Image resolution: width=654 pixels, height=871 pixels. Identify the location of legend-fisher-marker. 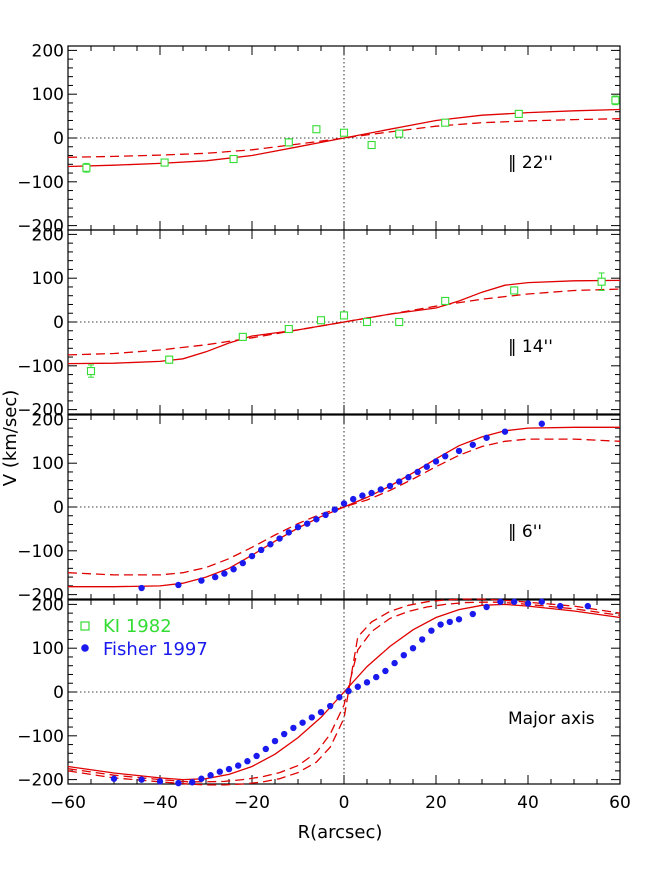
(85, 648).